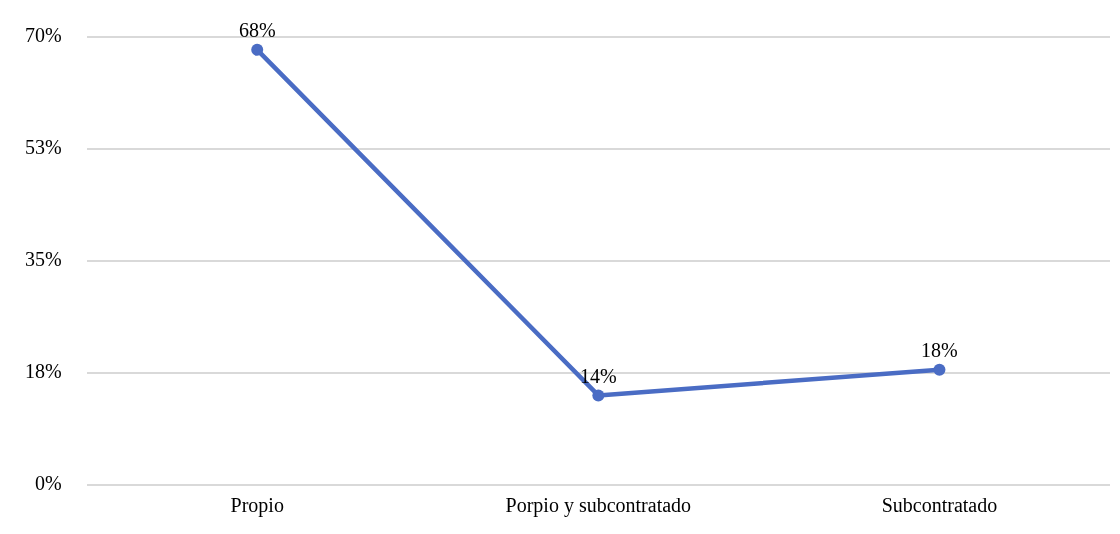  I want to click on y-tick-label: 70%, so click(43, 35).